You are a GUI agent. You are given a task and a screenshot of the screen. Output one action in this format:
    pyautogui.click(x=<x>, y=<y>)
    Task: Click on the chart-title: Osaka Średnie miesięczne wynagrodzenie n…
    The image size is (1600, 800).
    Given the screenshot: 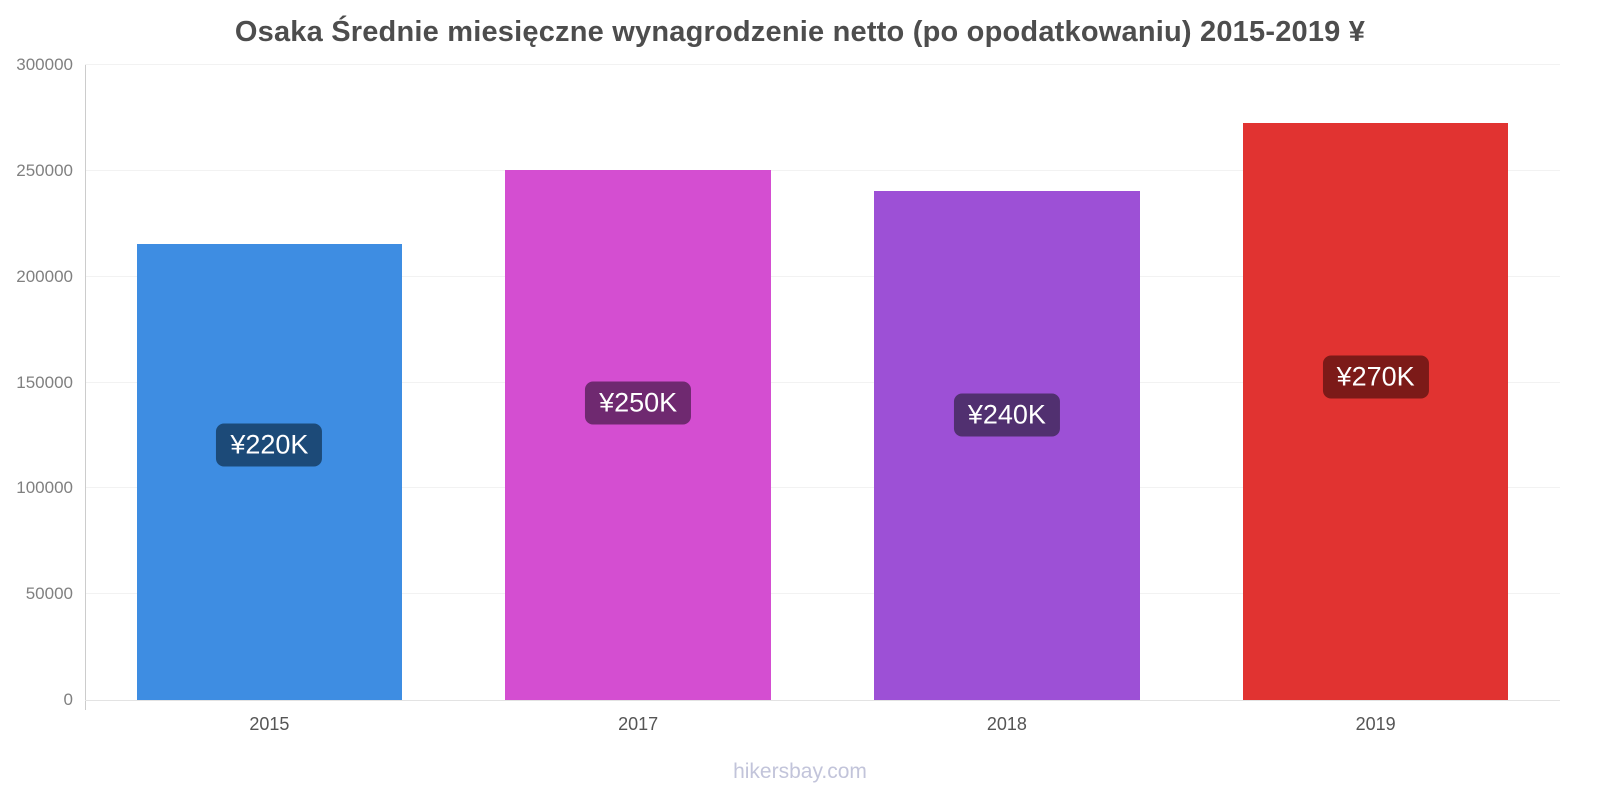 What is the action you would take?
    pyautogui.click(x=800, y=32)
    